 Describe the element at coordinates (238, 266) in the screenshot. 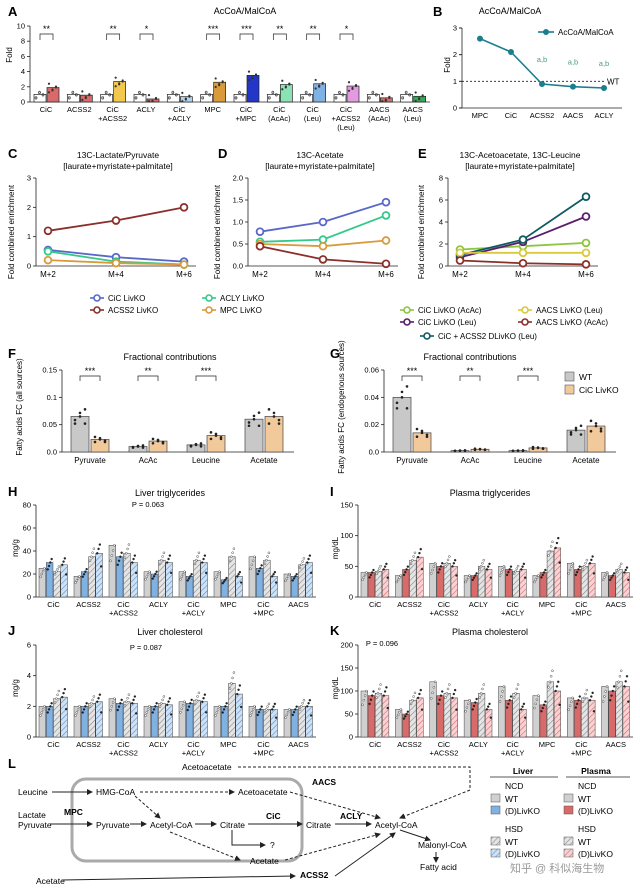

I see `D-y-tick-label: 0.0` at that location.